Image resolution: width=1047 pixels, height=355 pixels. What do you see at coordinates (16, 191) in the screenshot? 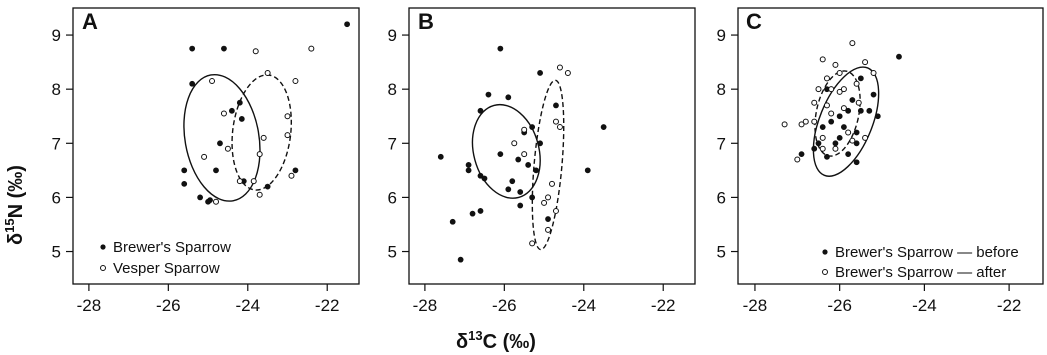
I see `y-axis-element: N (‰)` at bounding box center [16, 191].